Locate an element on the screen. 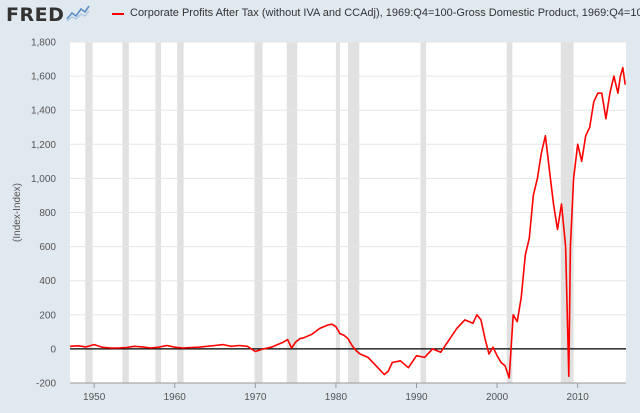  legend-swatch is located at coordinates (118, 14).